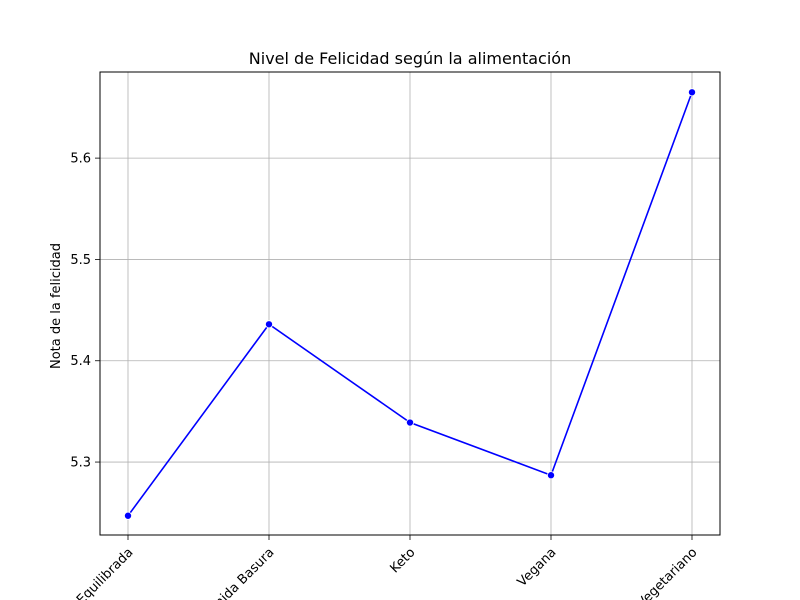 This screenshot has width=800, height=600. Describe the element at coordinates (80, 260) in the screenshot. I see `y-tick-label: 5.5` at that location.